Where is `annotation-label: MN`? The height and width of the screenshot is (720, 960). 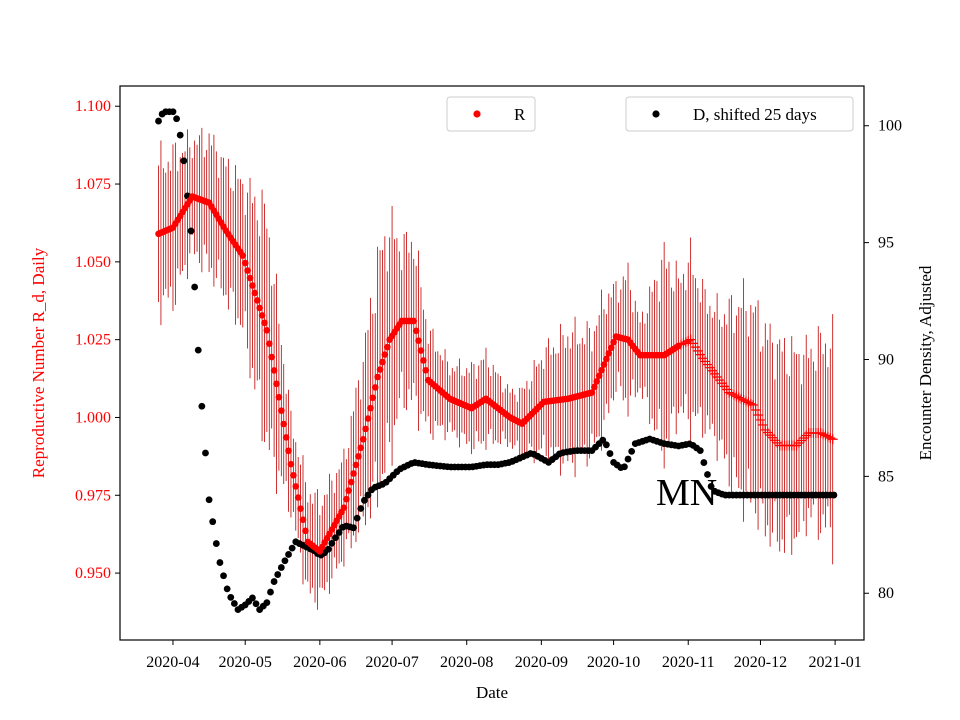 annotation-label: MN is located at coordinates (686, 493).